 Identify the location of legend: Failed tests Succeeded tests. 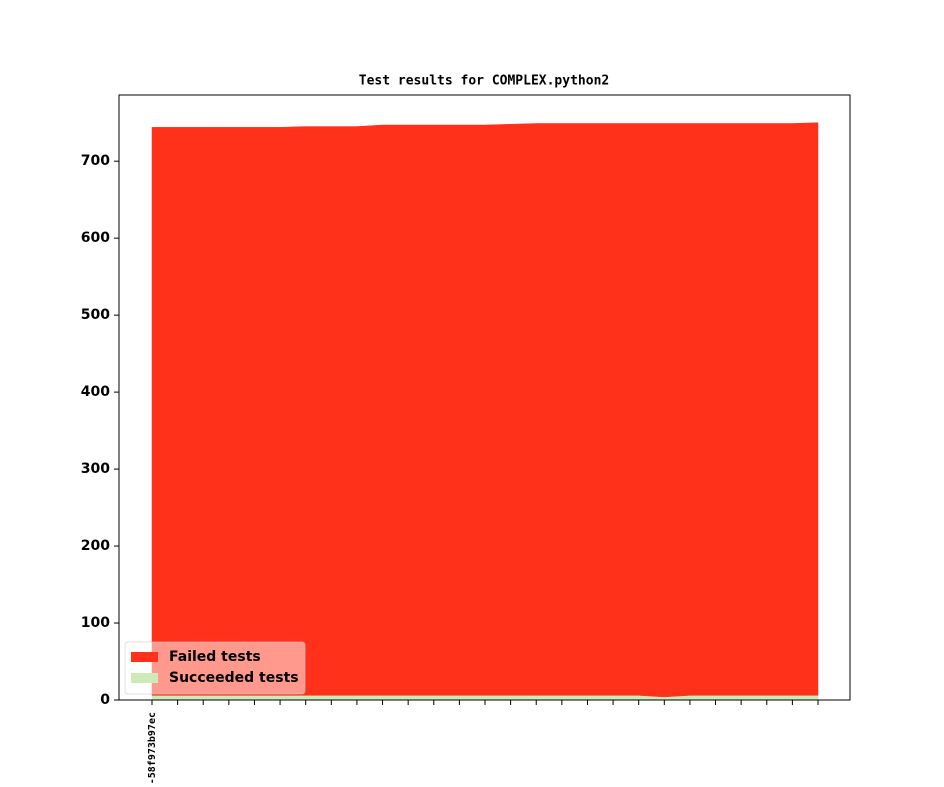
(215, 668).